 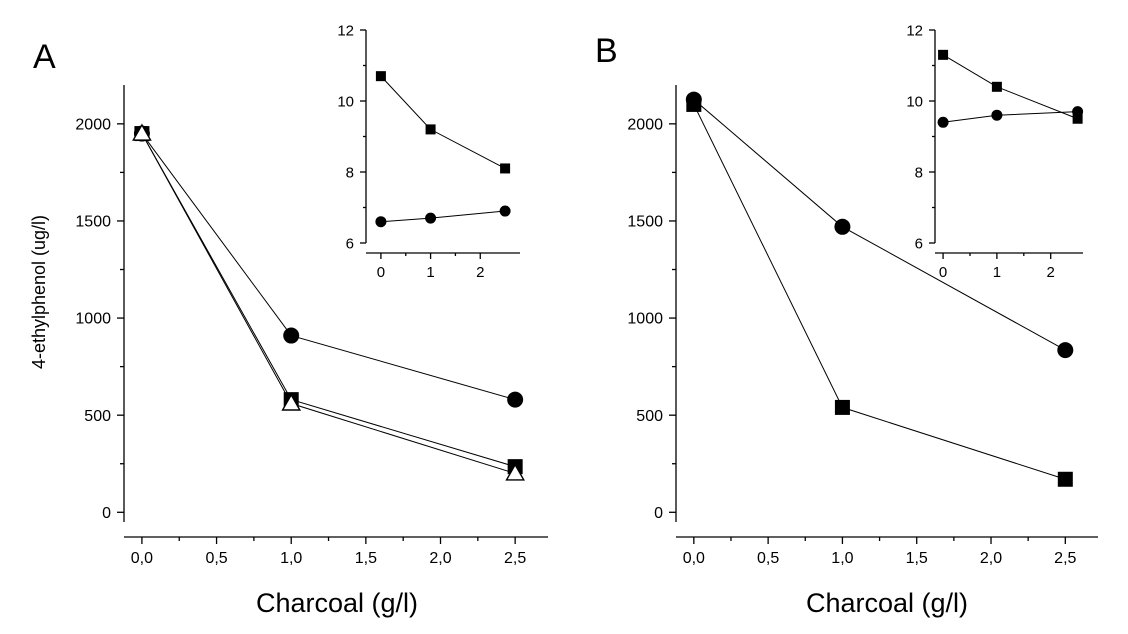 I want to click on panel-label: A, so click(x=44, y=57).